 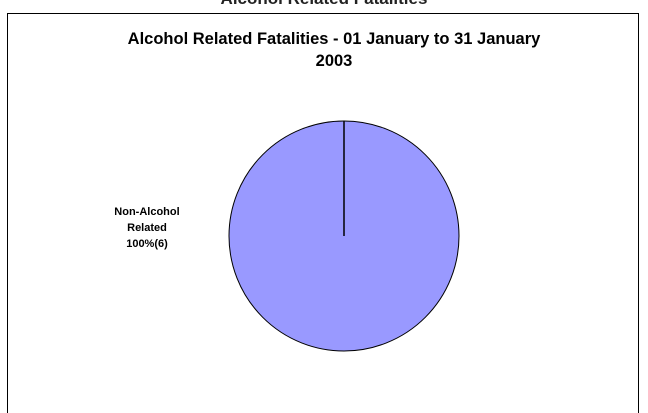 I want to click on pie-data-label-line-3: 100%(6), so click(x=147, y=244).